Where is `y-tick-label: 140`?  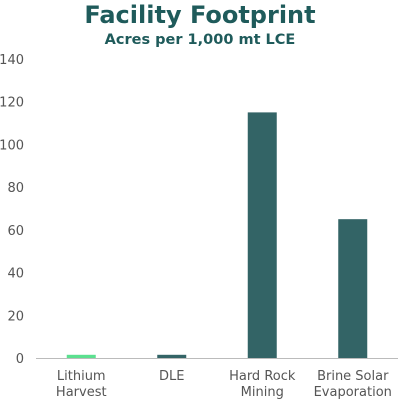 y-tick-label: 140 is located at coordinates (12, 60).